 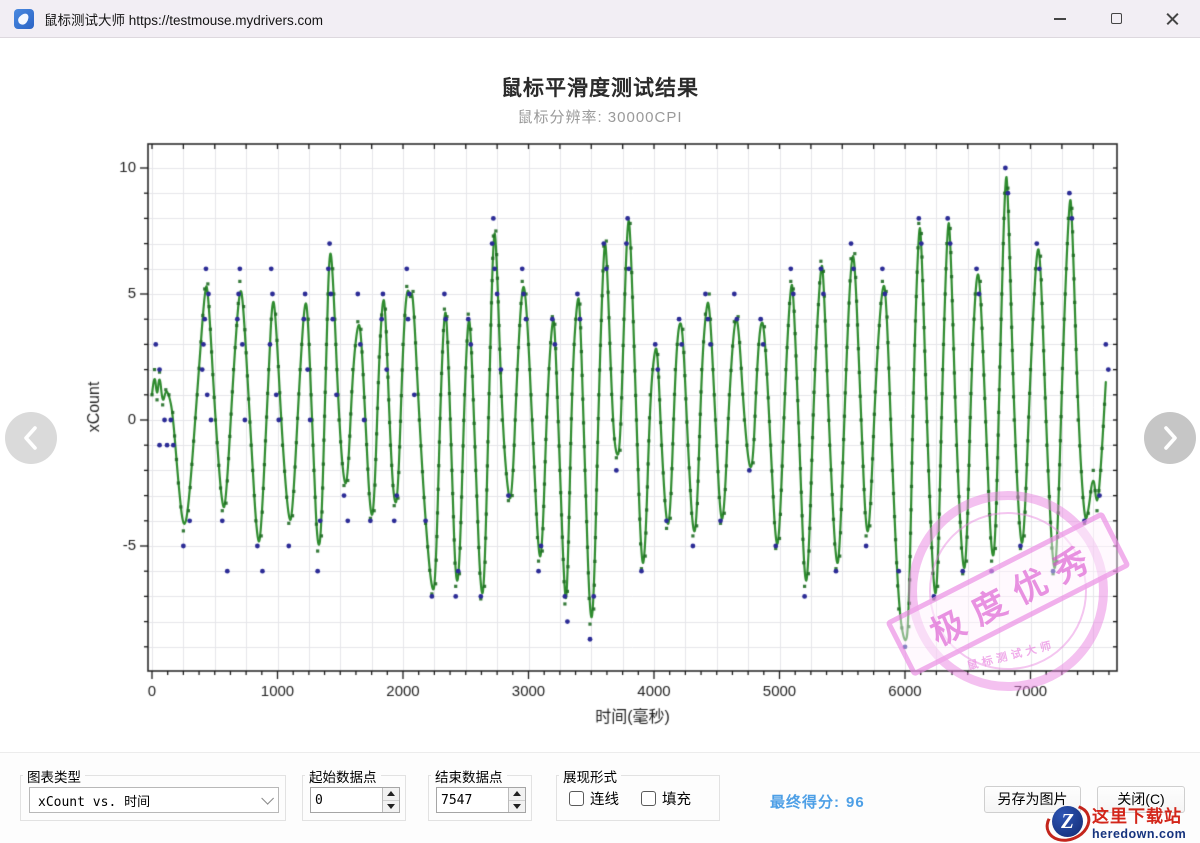 I want to click on close-button, so click(x=1172, y=18).